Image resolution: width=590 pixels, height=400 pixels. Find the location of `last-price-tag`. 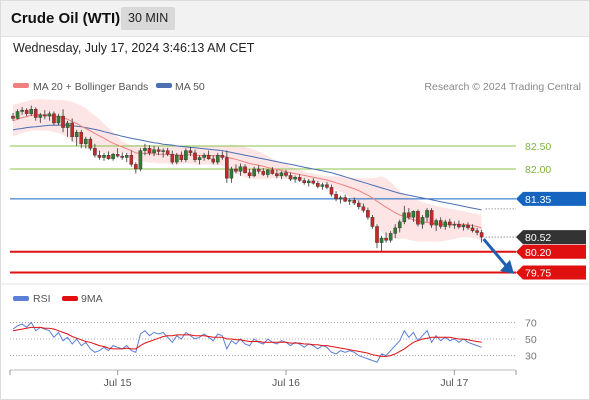

last-price-tag is located at coordinates (551, 237).